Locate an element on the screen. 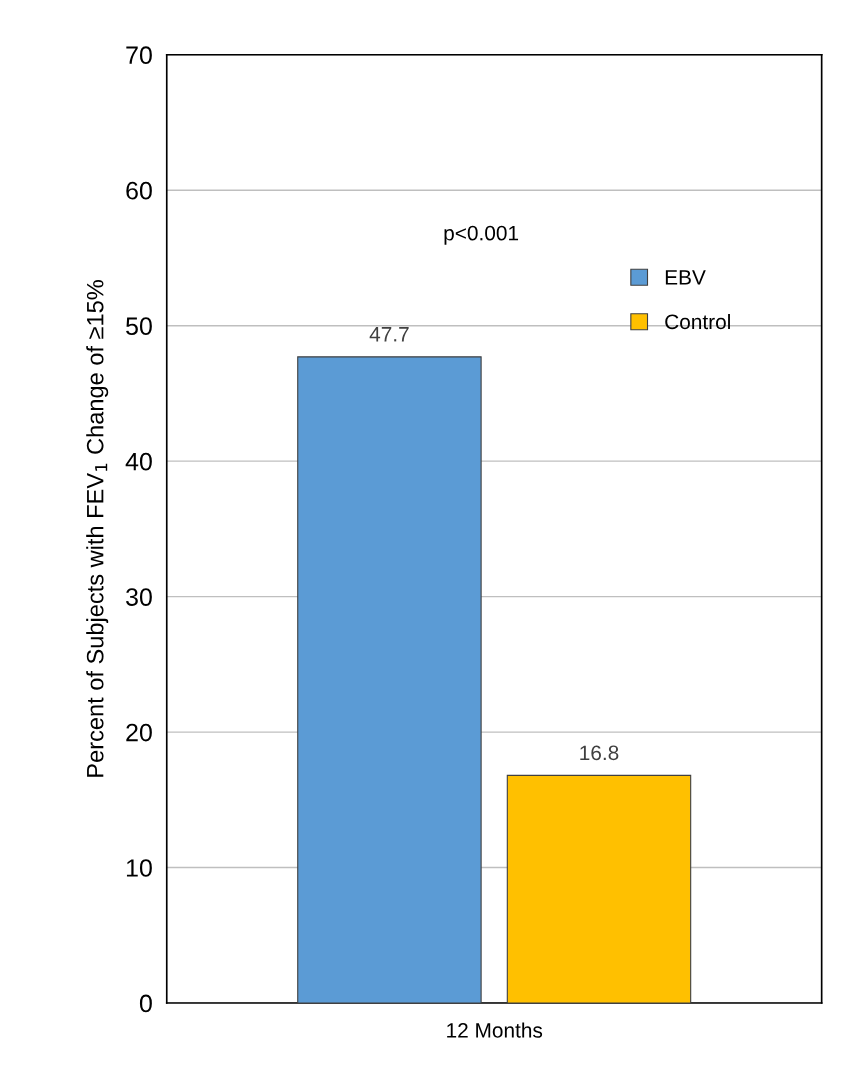 This screenshot has height=1080, width=864. y-tick-label: 50 is located at coordinates (139, 326).